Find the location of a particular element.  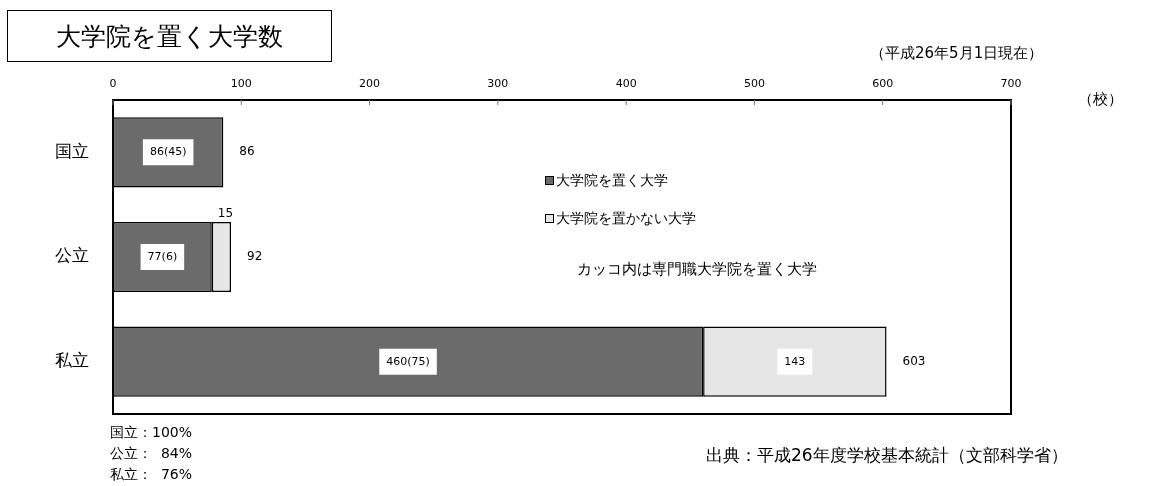

x-tick-label: 500 is located at coordinates (754, 84).